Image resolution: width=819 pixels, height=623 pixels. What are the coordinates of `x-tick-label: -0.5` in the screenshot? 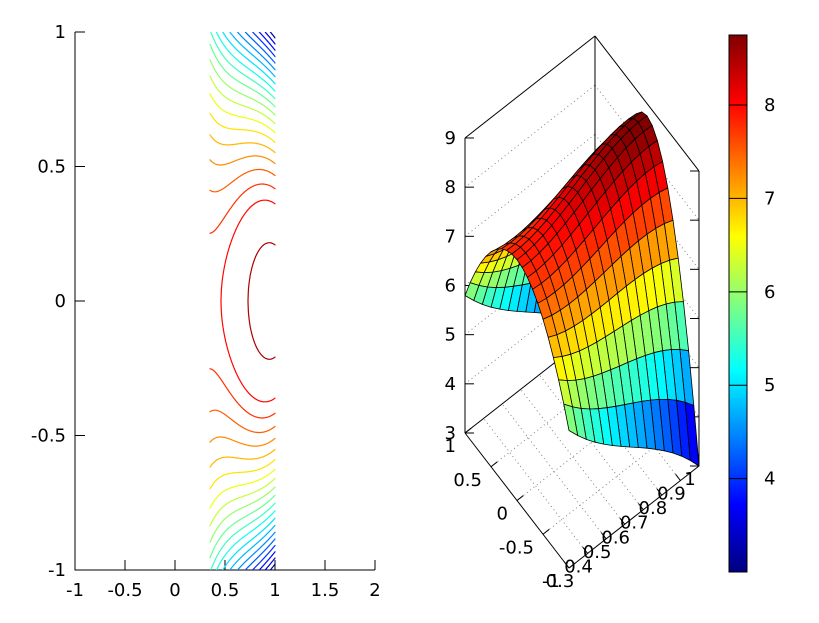 It's located at (124, 590).